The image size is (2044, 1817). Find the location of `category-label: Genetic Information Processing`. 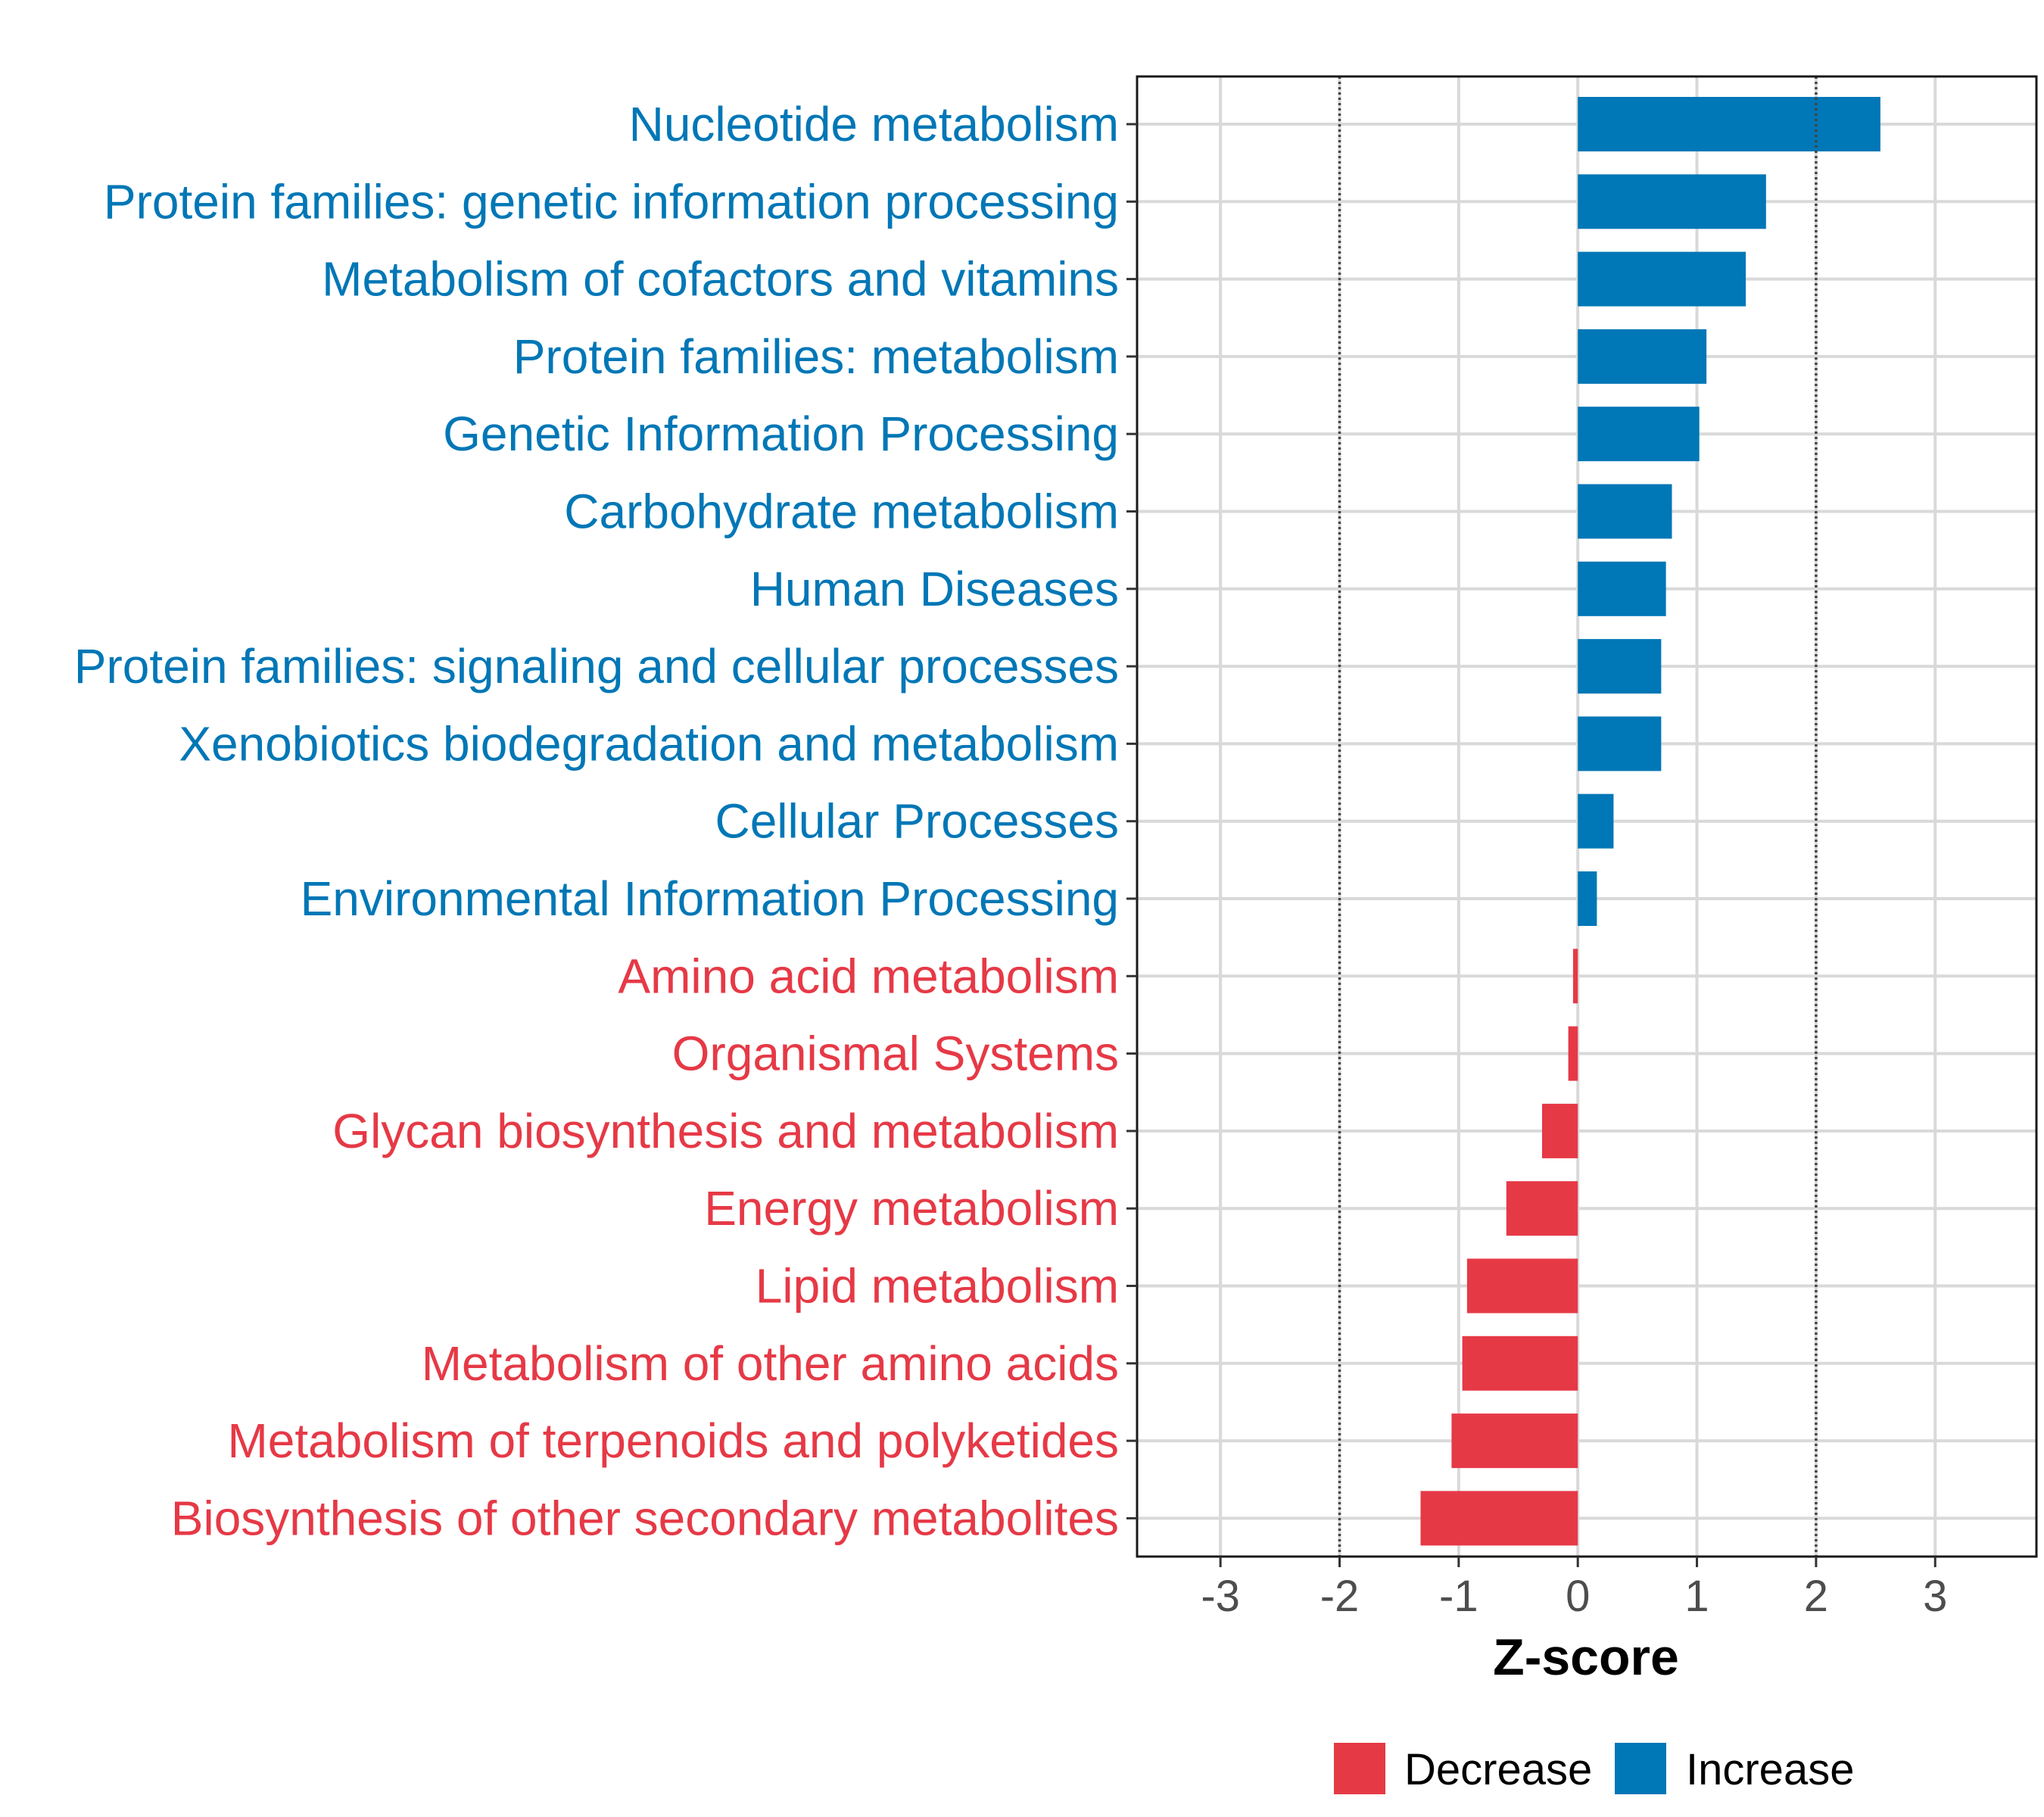

category-label: Genetic Information Processing is located at coordinates (781, 434).